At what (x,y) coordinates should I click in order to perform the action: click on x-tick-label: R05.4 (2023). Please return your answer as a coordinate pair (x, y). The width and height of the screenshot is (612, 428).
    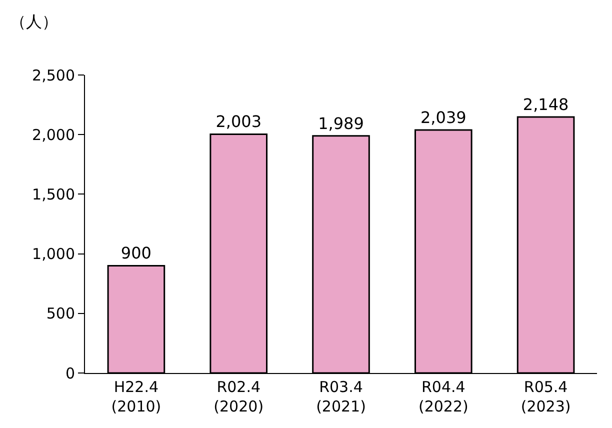
    Looking at the image, I should click on (545, 397).